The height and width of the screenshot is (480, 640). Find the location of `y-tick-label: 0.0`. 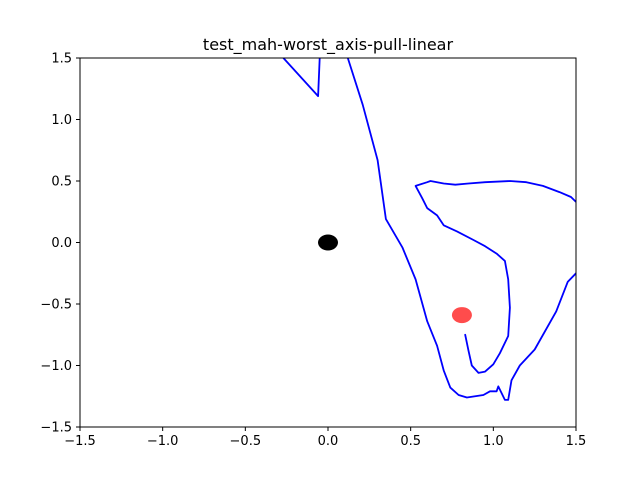

y-tick-label: 0.0 is located at coordinates (61, 243).